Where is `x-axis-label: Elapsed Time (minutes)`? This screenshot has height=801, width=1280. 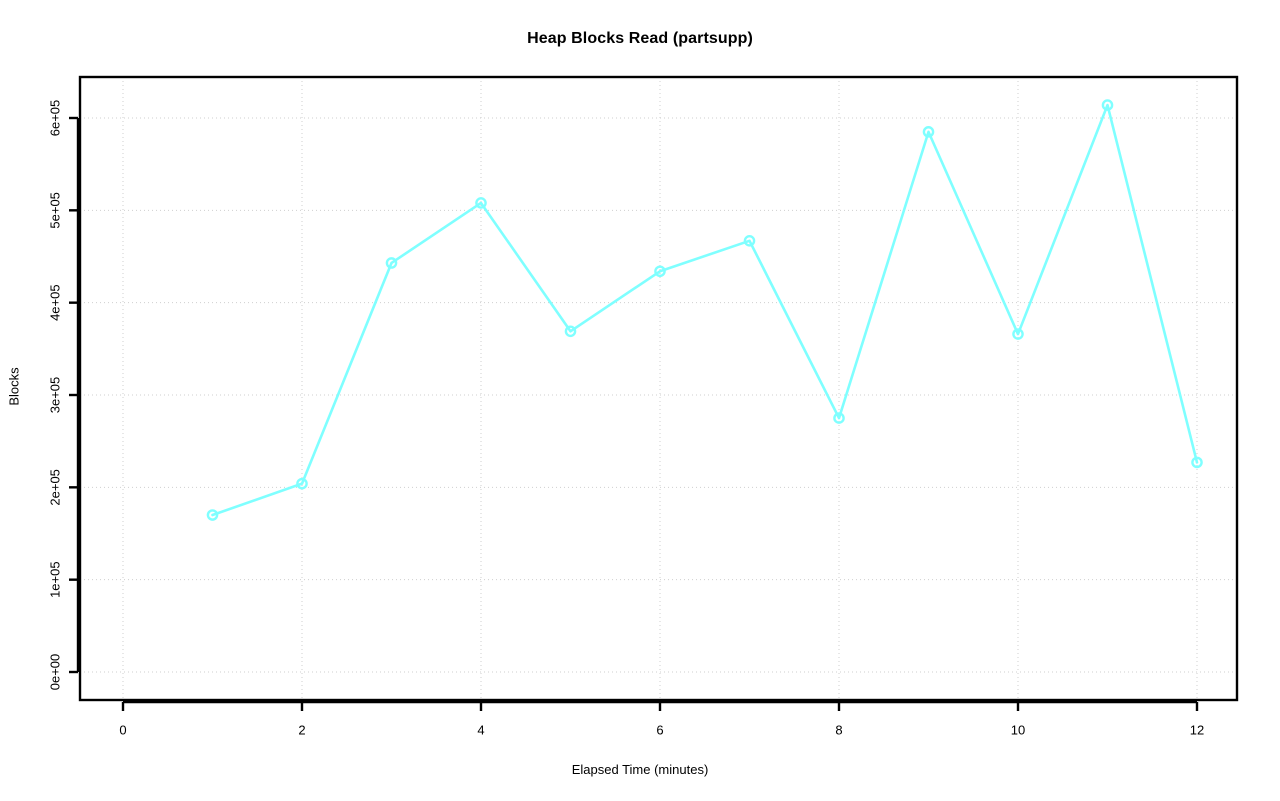
x-axis-label: Elapsed Time (minutes) is located at coordinates (640, 769).